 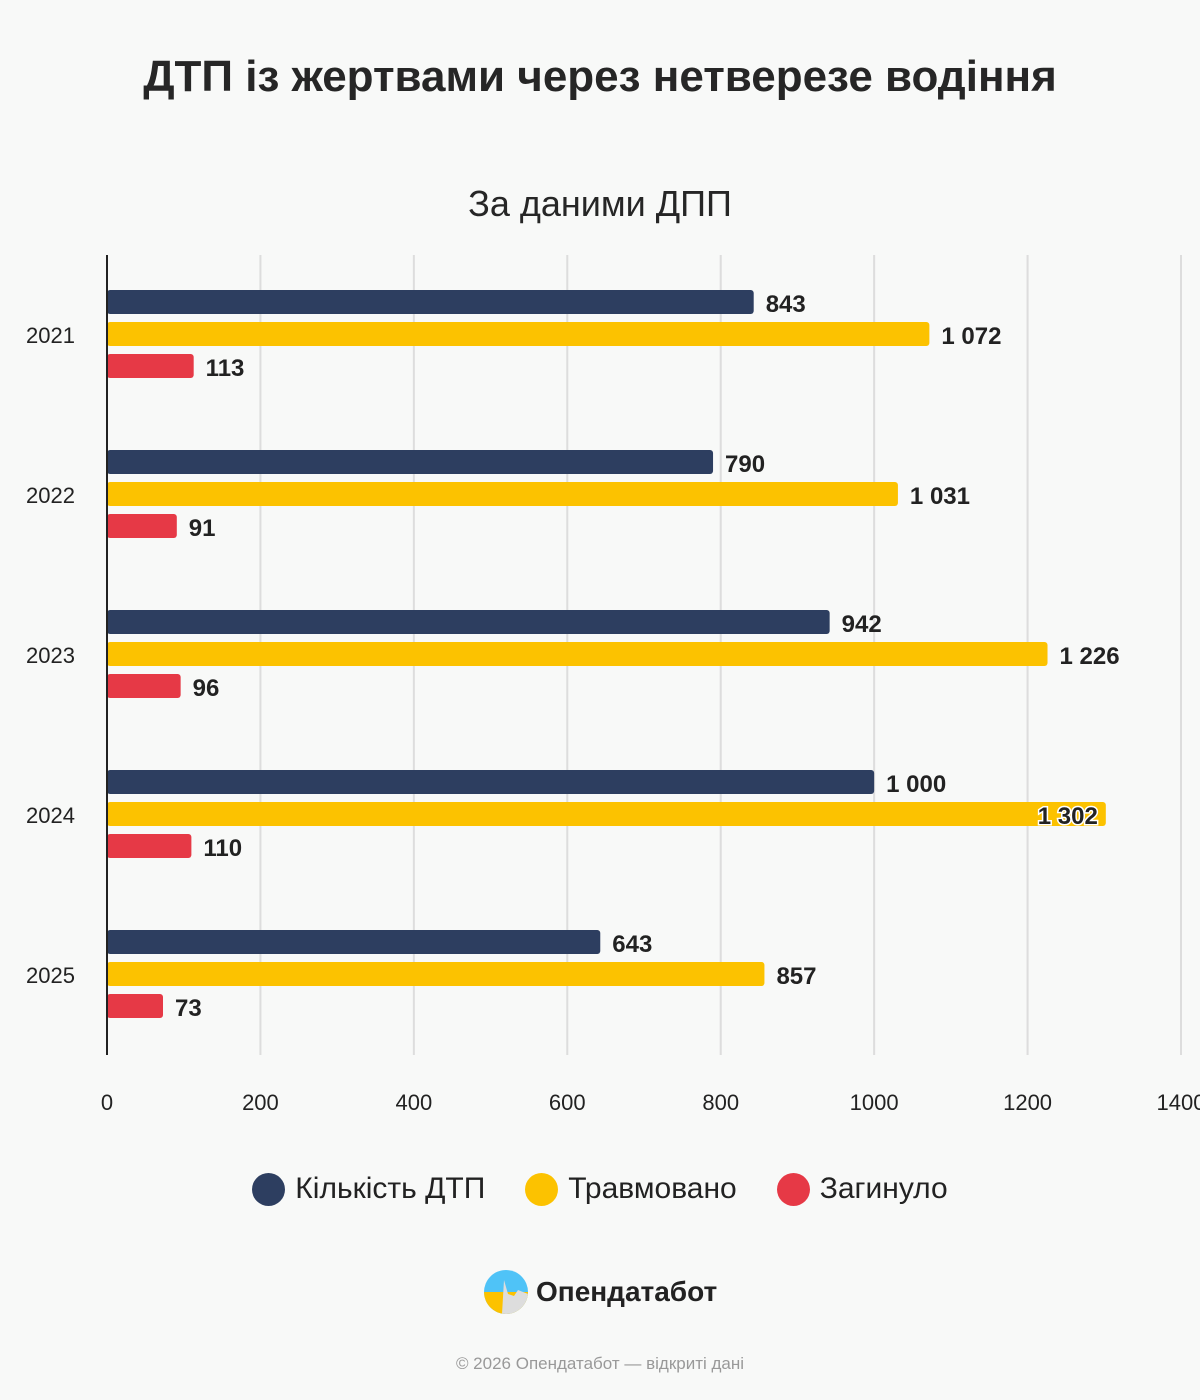 I want to click on data-label: 1 226, so click(x=1090, y=656).